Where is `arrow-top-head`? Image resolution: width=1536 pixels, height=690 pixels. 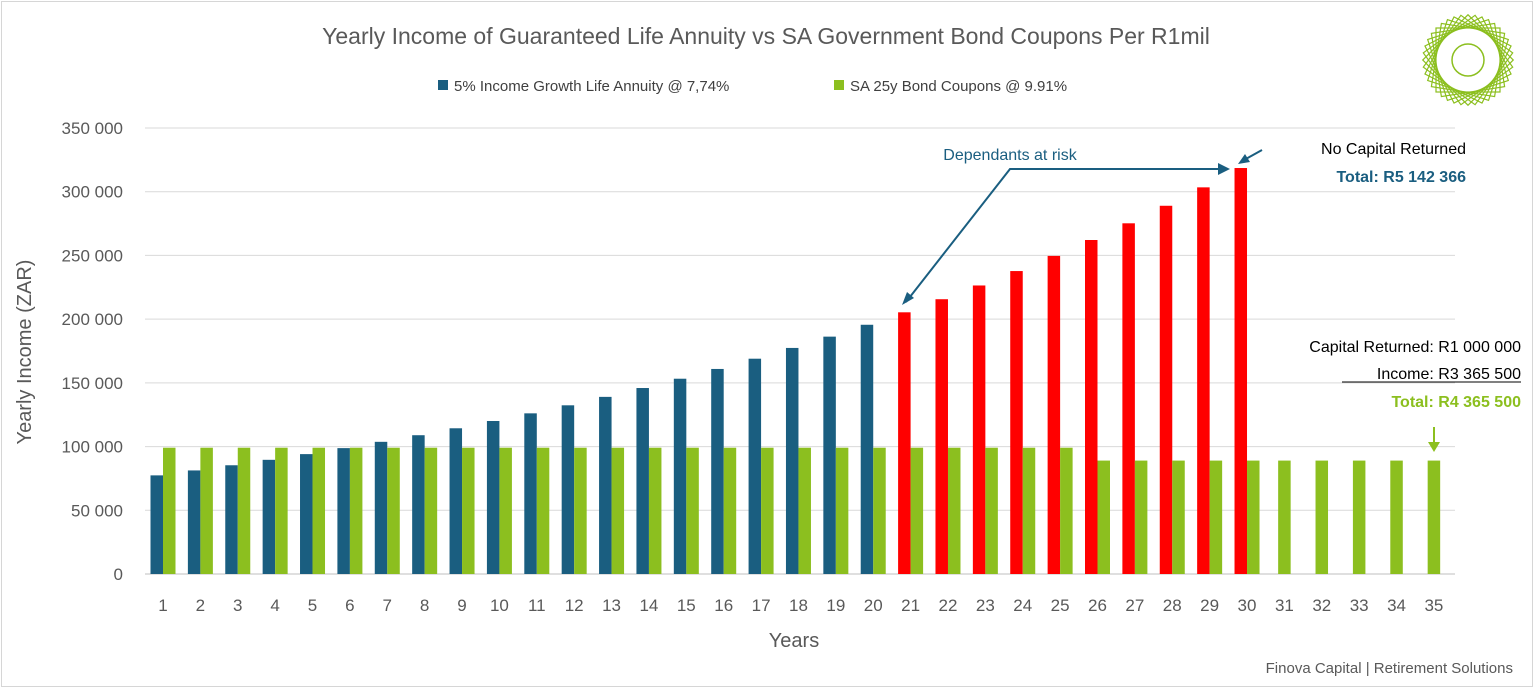 arrow-top-head is located at coordinates (1224, 169).